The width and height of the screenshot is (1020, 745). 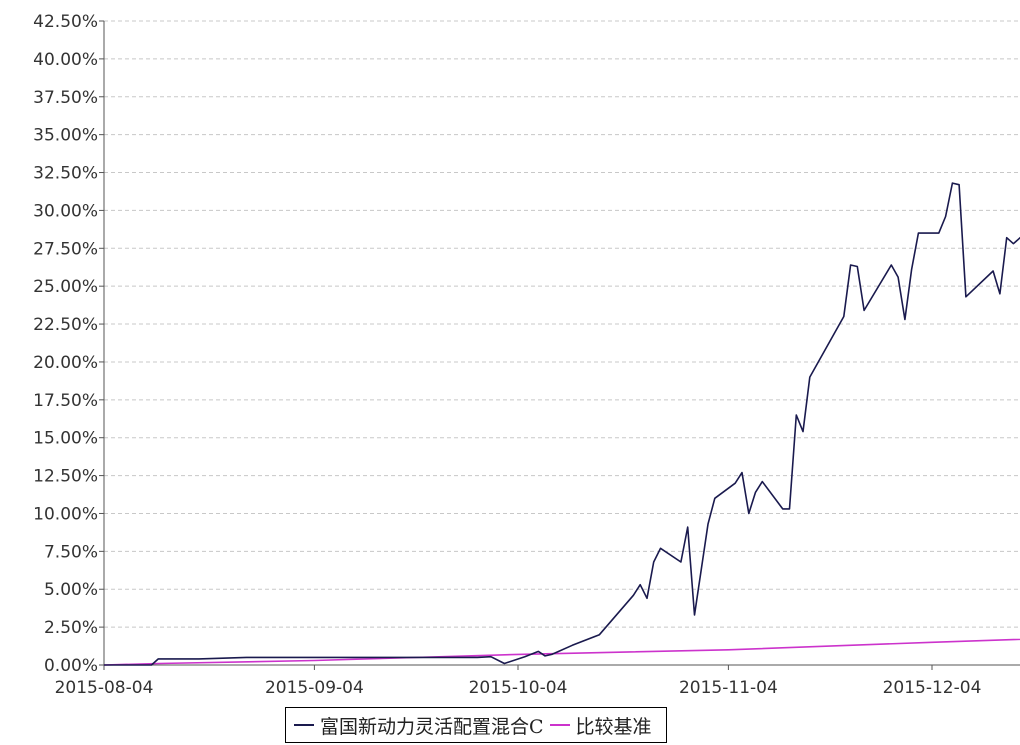 What do you see at coordinates (728, 688) in the screenshot?
I see `x-tick-label: 2015-11-04` at bounding box center [728, 688].